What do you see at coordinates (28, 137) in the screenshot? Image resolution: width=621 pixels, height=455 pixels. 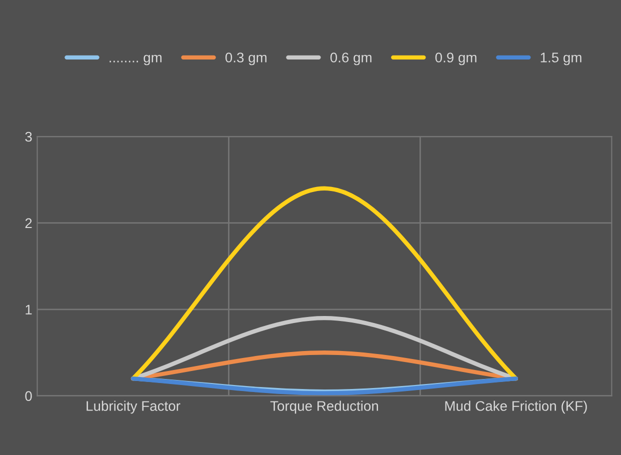 I see `y-tick-label: 3` at bounding box center [28, 137].